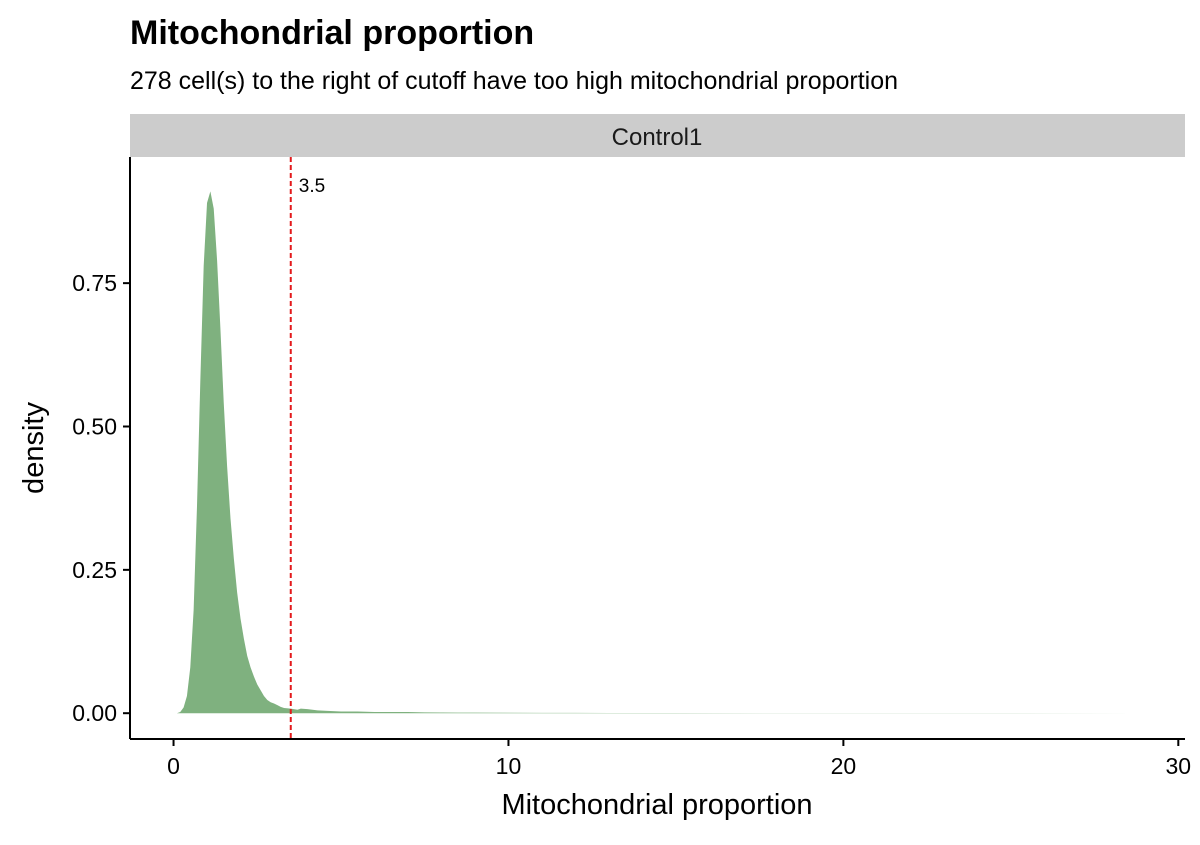 The image size is (1200, 845). What do you see at coordinates (101, 498) in the screenshot?
I see `y-axis-ticks: 0.00 0.25 0.50 0.75` at bounding box center [101, 498].